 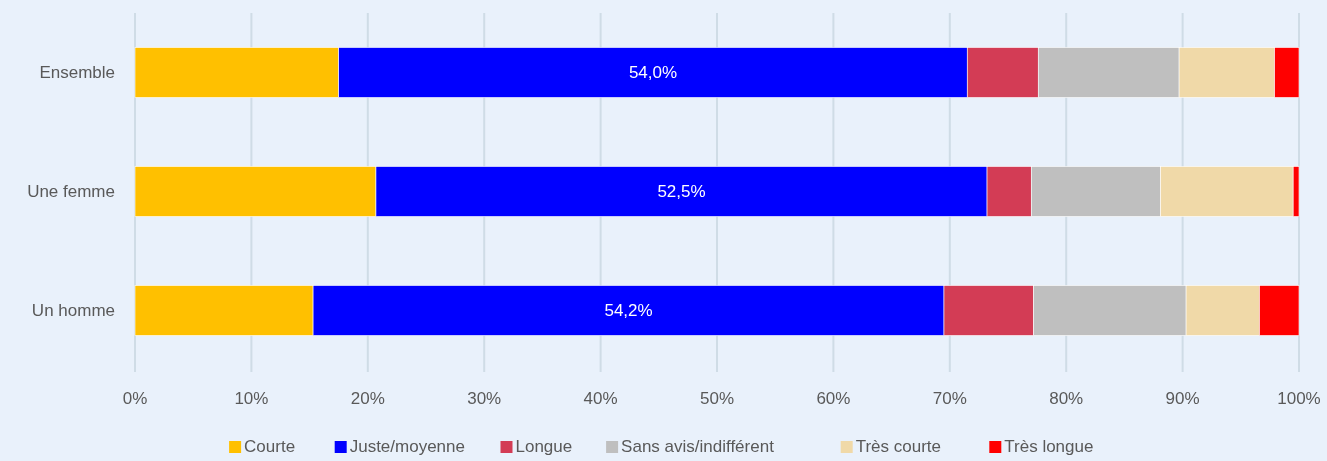 What do you see at coordinates (949, 398) in the screenshot?
I see `x-tick-label: 70%` at bounding box center [949, 398].